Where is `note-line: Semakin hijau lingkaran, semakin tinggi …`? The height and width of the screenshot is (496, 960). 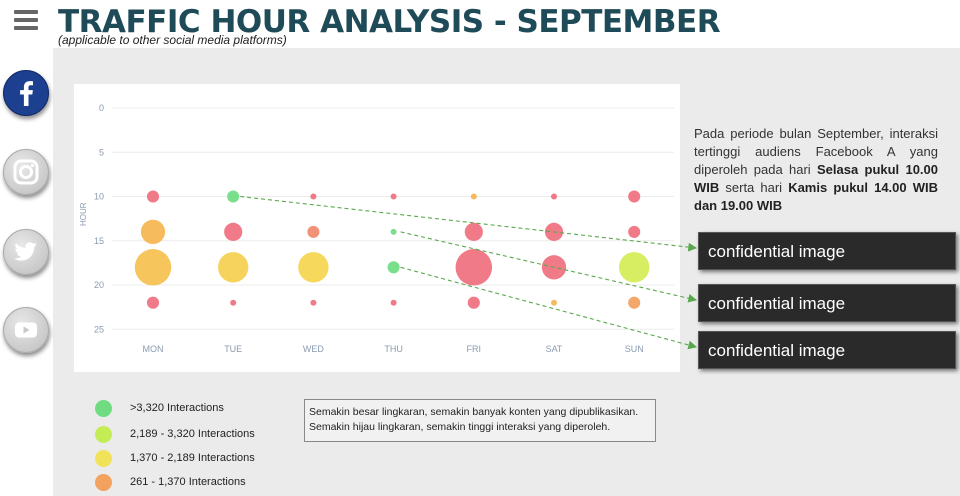 note-line: Semakin hijau lingkaran, semakin tinggi … is located at coordinates (460, 427).